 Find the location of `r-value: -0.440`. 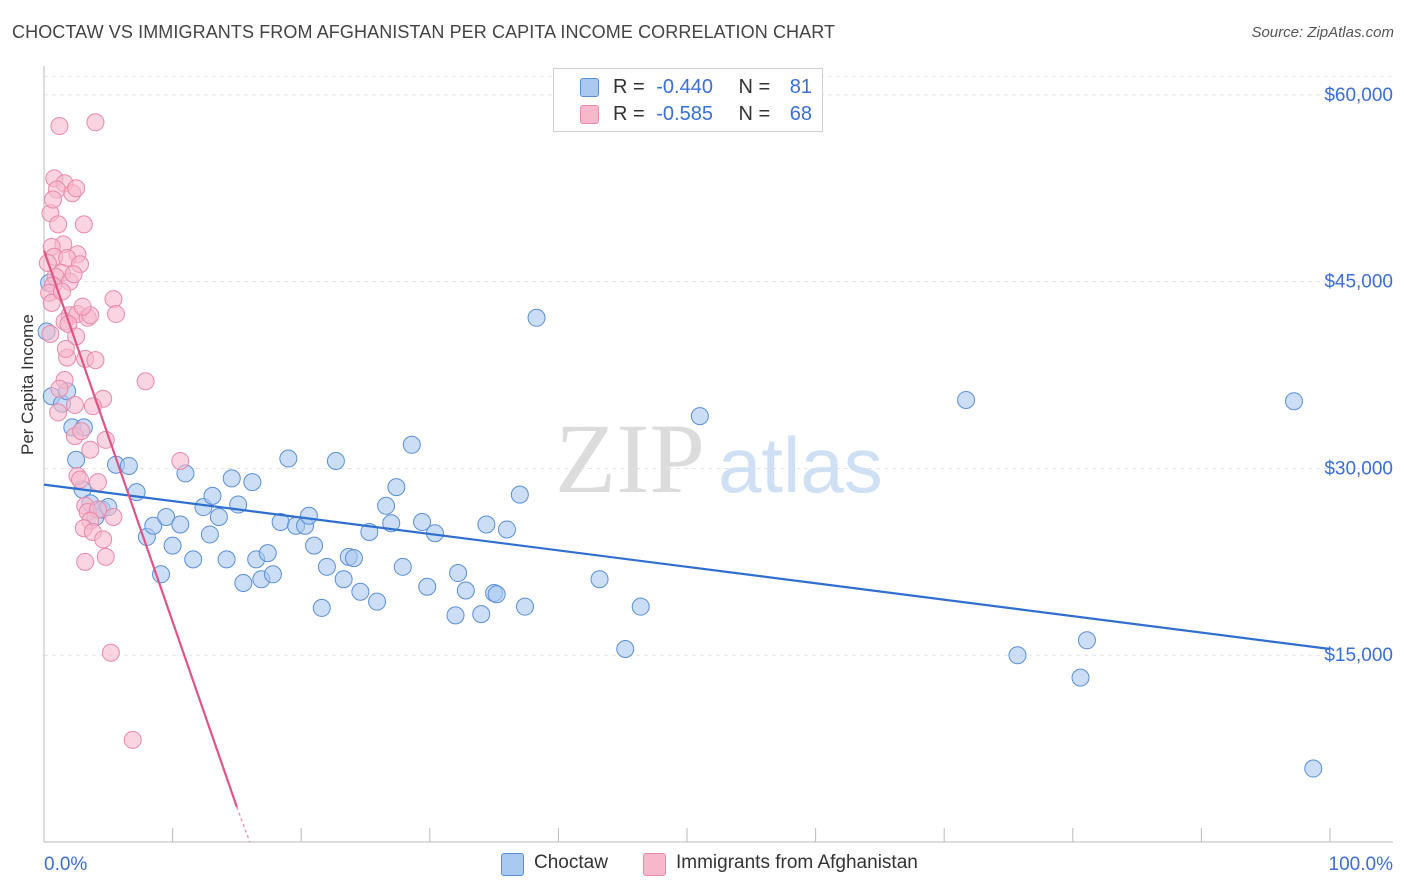

r-value: -0.440 is located at coordinates (684, 87).